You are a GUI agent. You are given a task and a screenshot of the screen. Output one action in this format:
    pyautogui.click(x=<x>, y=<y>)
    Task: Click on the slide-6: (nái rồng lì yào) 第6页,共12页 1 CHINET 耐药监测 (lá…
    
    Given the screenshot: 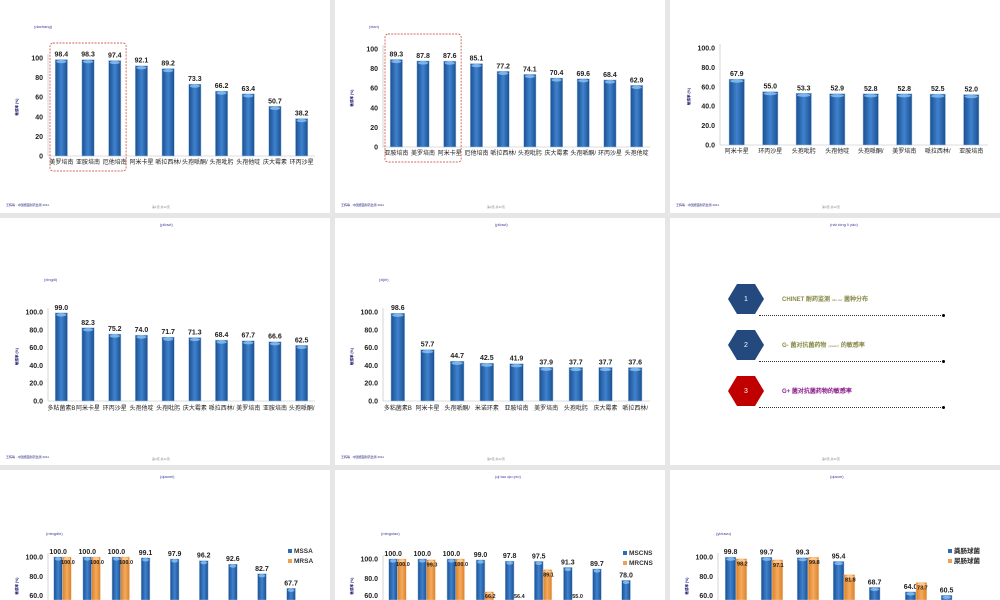 What is the action you would take?
    pyautogui.click(x=835, y=341)
    